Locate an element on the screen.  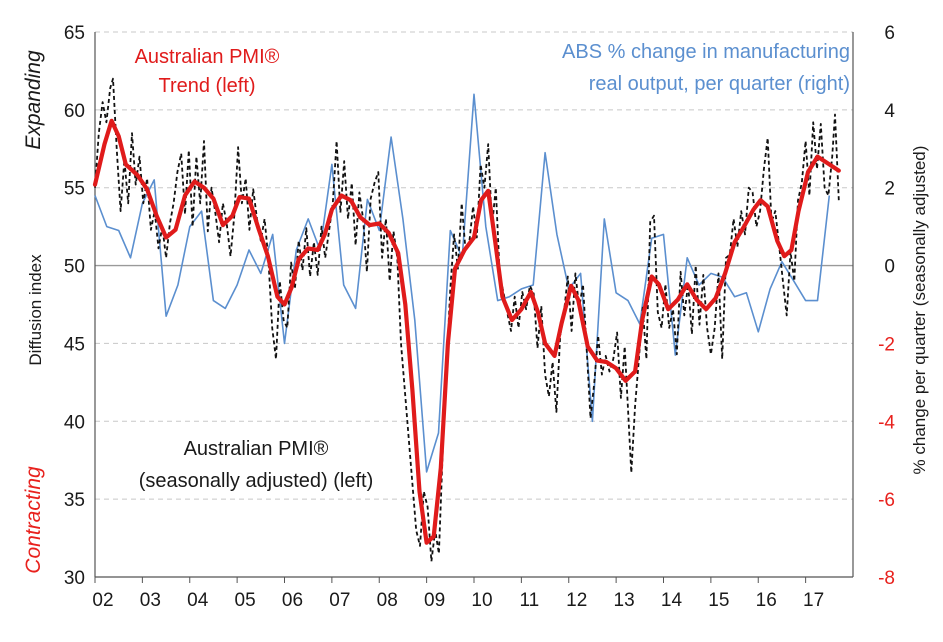
y2-tick-label--6: -6 is located at coordinates (886, 500).